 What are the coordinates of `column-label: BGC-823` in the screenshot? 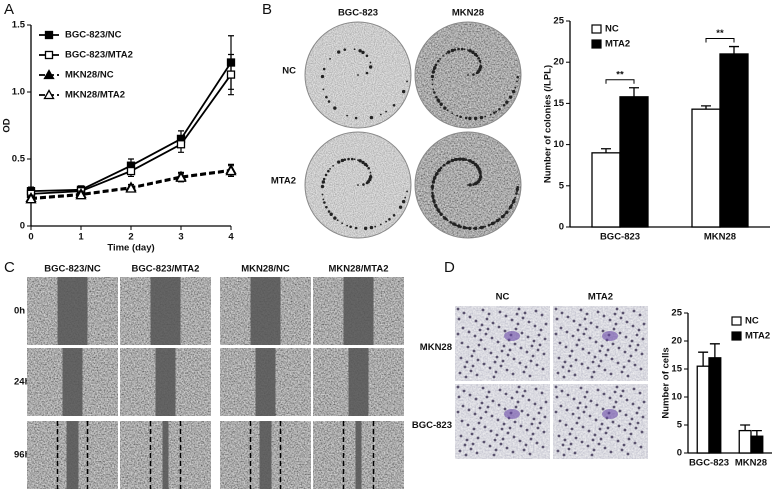 It's located at (358, 13).